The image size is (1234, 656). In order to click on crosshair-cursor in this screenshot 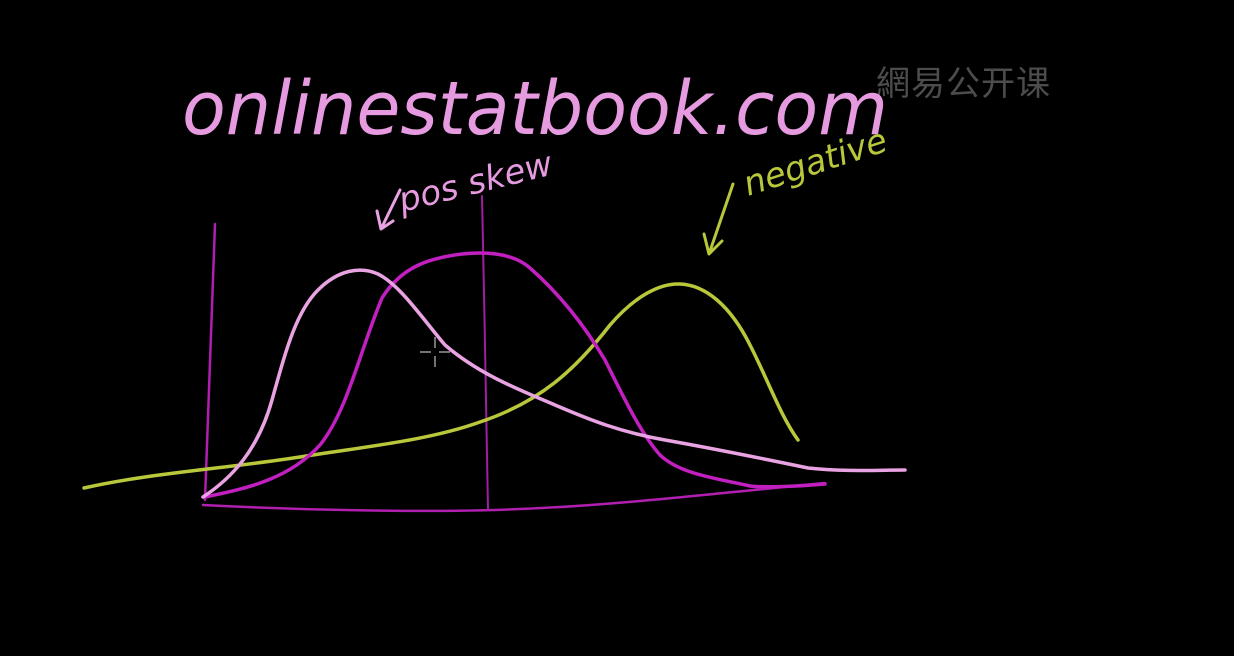, I will do `click(435, 352)`.